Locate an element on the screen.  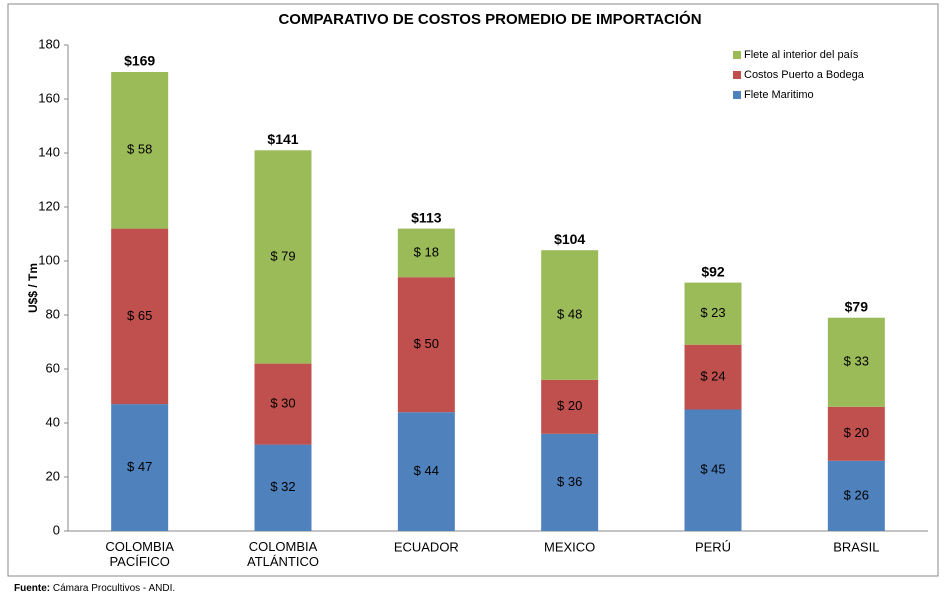
total-label: $92 is located at coordinates (713, 271).